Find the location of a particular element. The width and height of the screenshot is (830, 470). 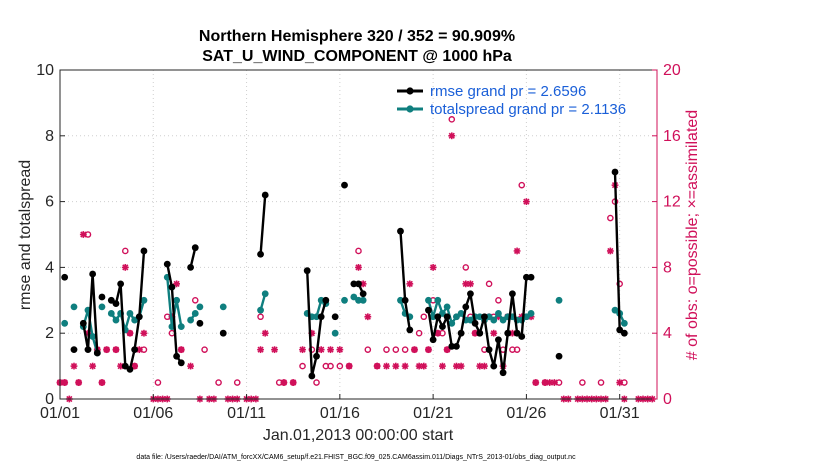

x-axis: 01/01 01/06 01/11 01/16 01/21 01/26 01/31 is located at coordinates (340, 408).